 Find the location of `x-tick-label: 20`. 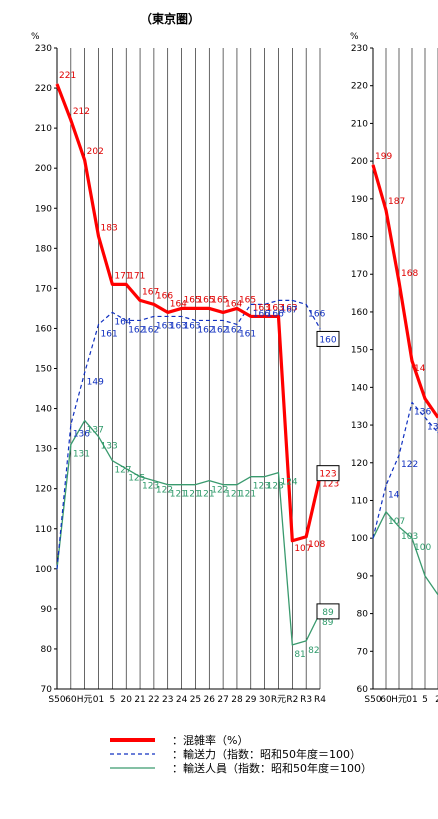

x-tick-label: 20 is located at coordinates (126, 700).